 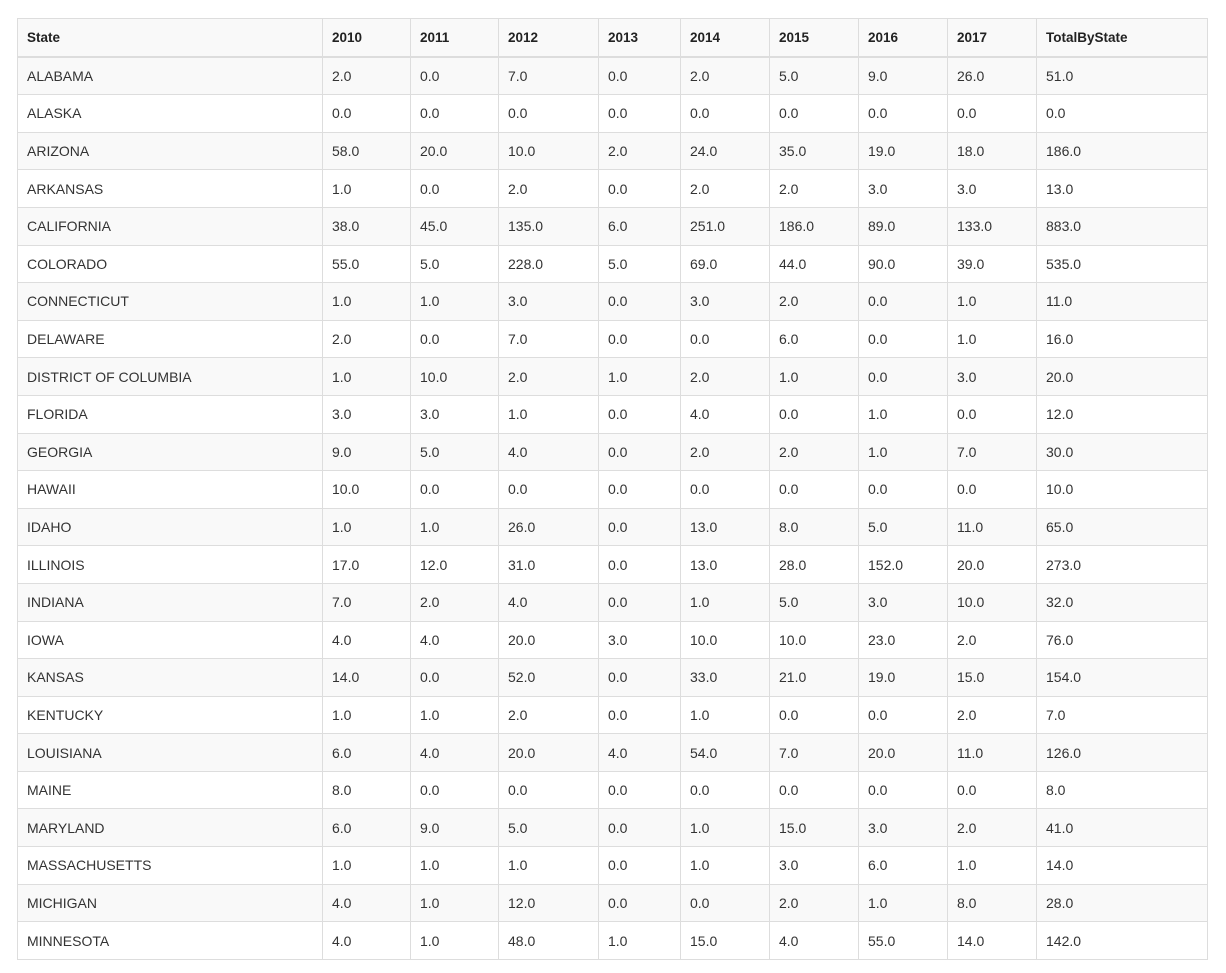 What do you see at coordinates (903, 264) in the screenshot?
I see `year-value-cell: 90.0` at bounding box center [903, 264].